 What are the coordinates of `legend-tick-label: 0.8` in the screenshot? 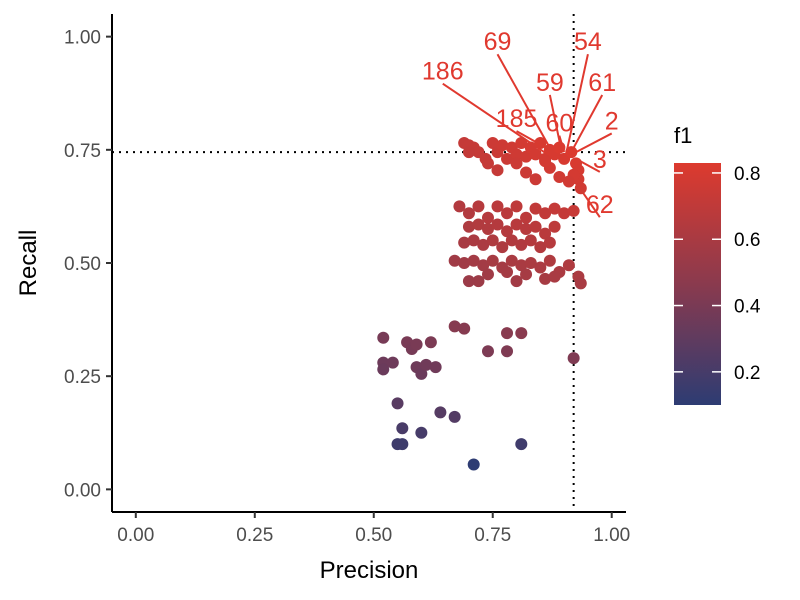 It's located at (747, 174).